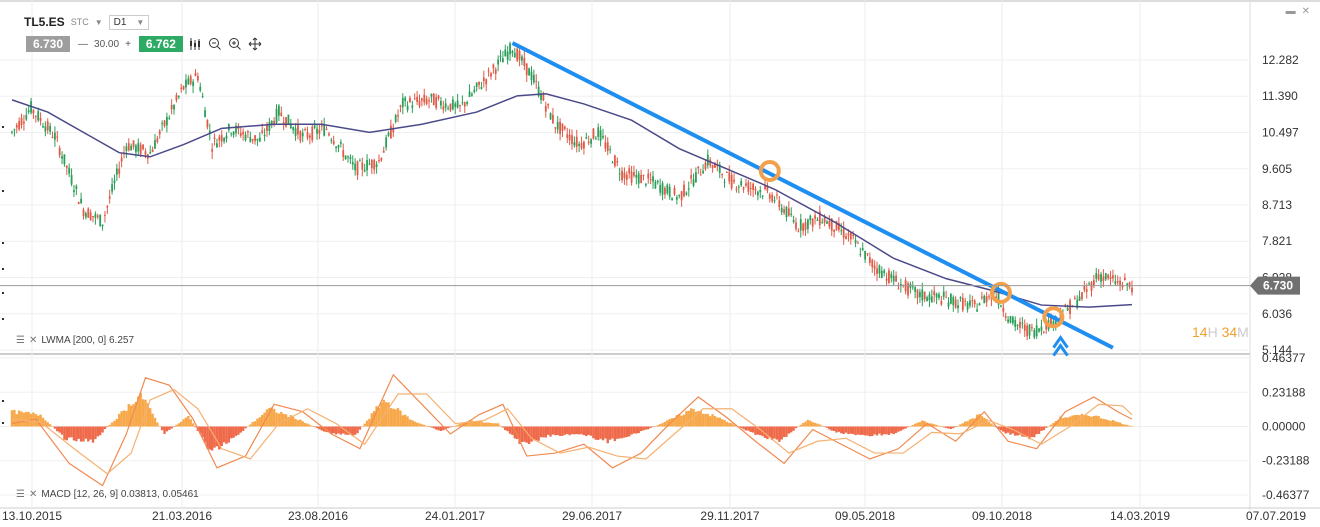  Describe the element at coordinates (235, 44) in the screenshot. I see `zoom-in-icon` at that location.